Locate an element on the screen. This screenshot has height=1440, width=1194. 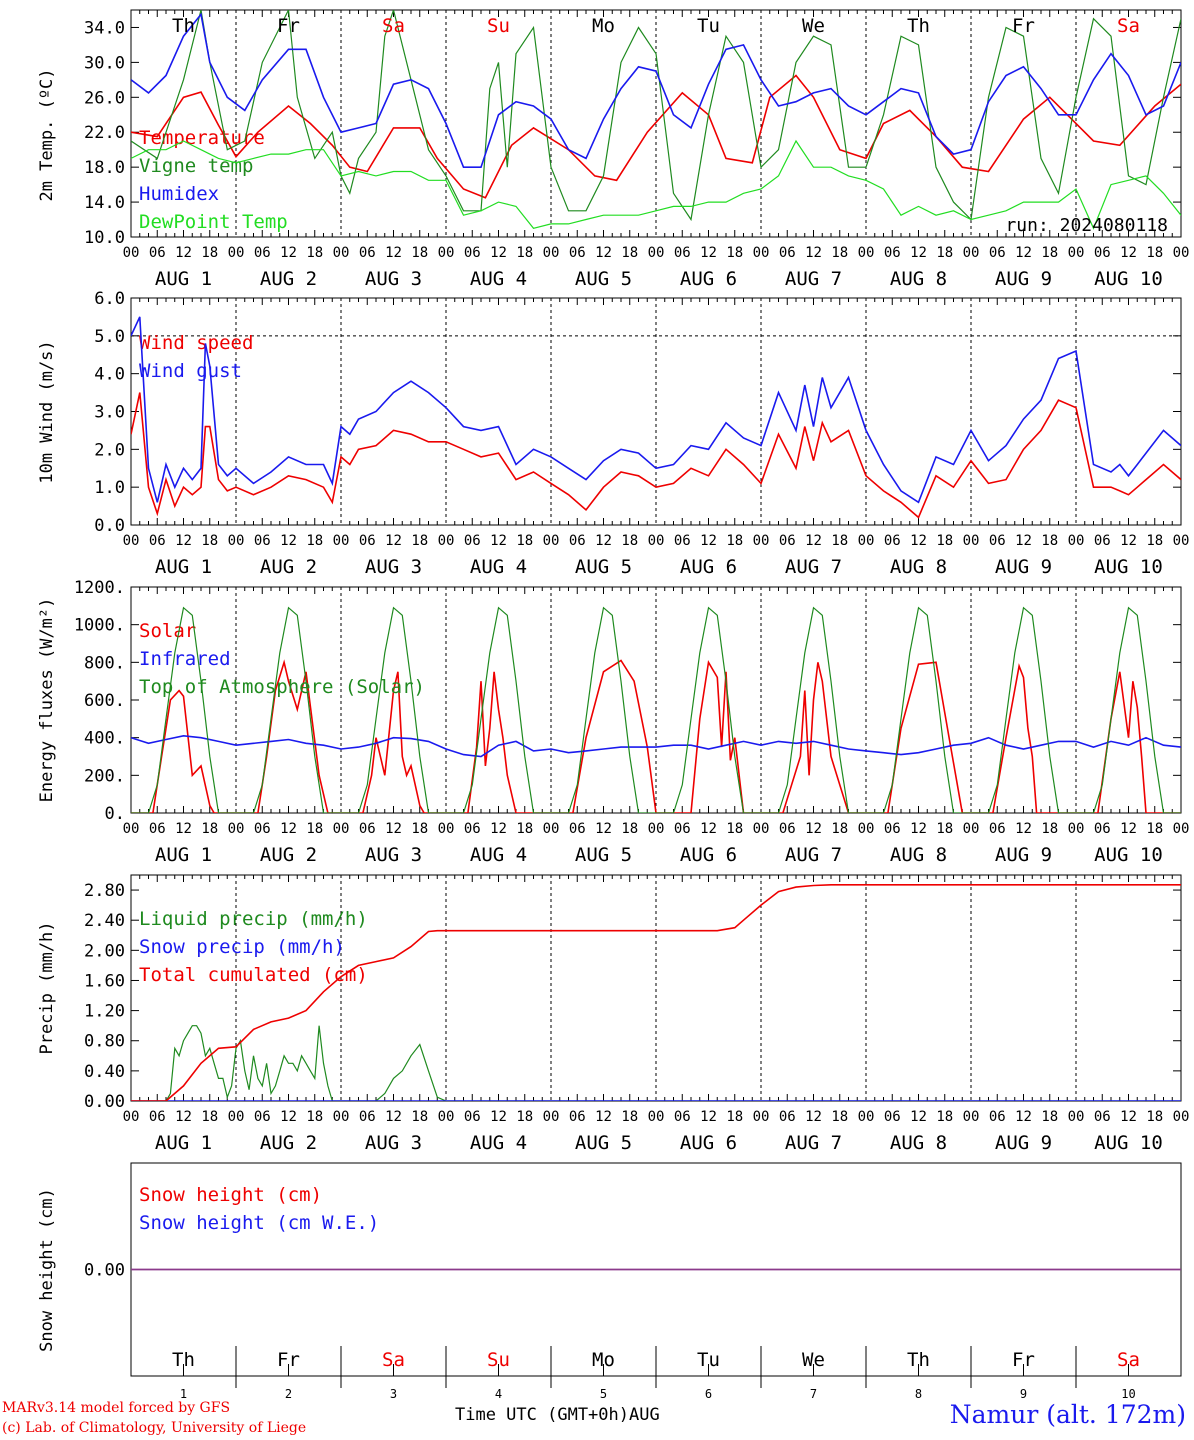
y-axis-label: 10m Wind (m/s) is located at coordinates (47, 411).